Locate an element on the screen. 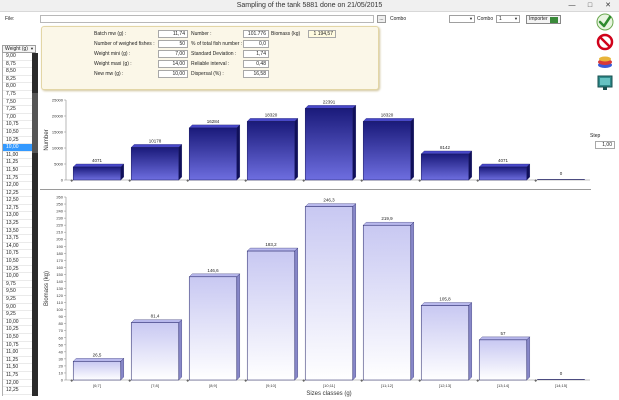 Image resolution: width=619 pixels, height=400 pixels. y-tick-label: 110 is located at coordinates (60, 302).